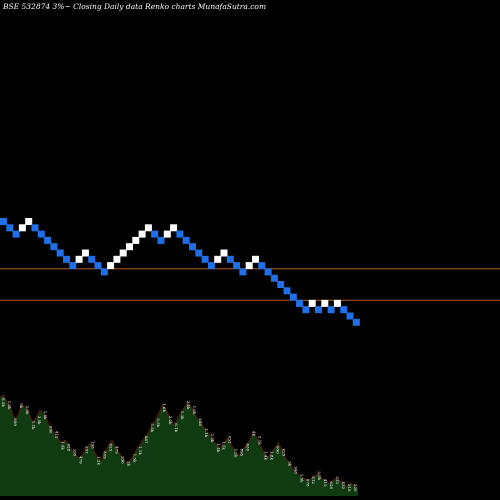 The width and height of the screenshot is (500, 500). Describe the element at coordinates (230, 440) in the screenshot. I see `volume-label: 652` at that location.